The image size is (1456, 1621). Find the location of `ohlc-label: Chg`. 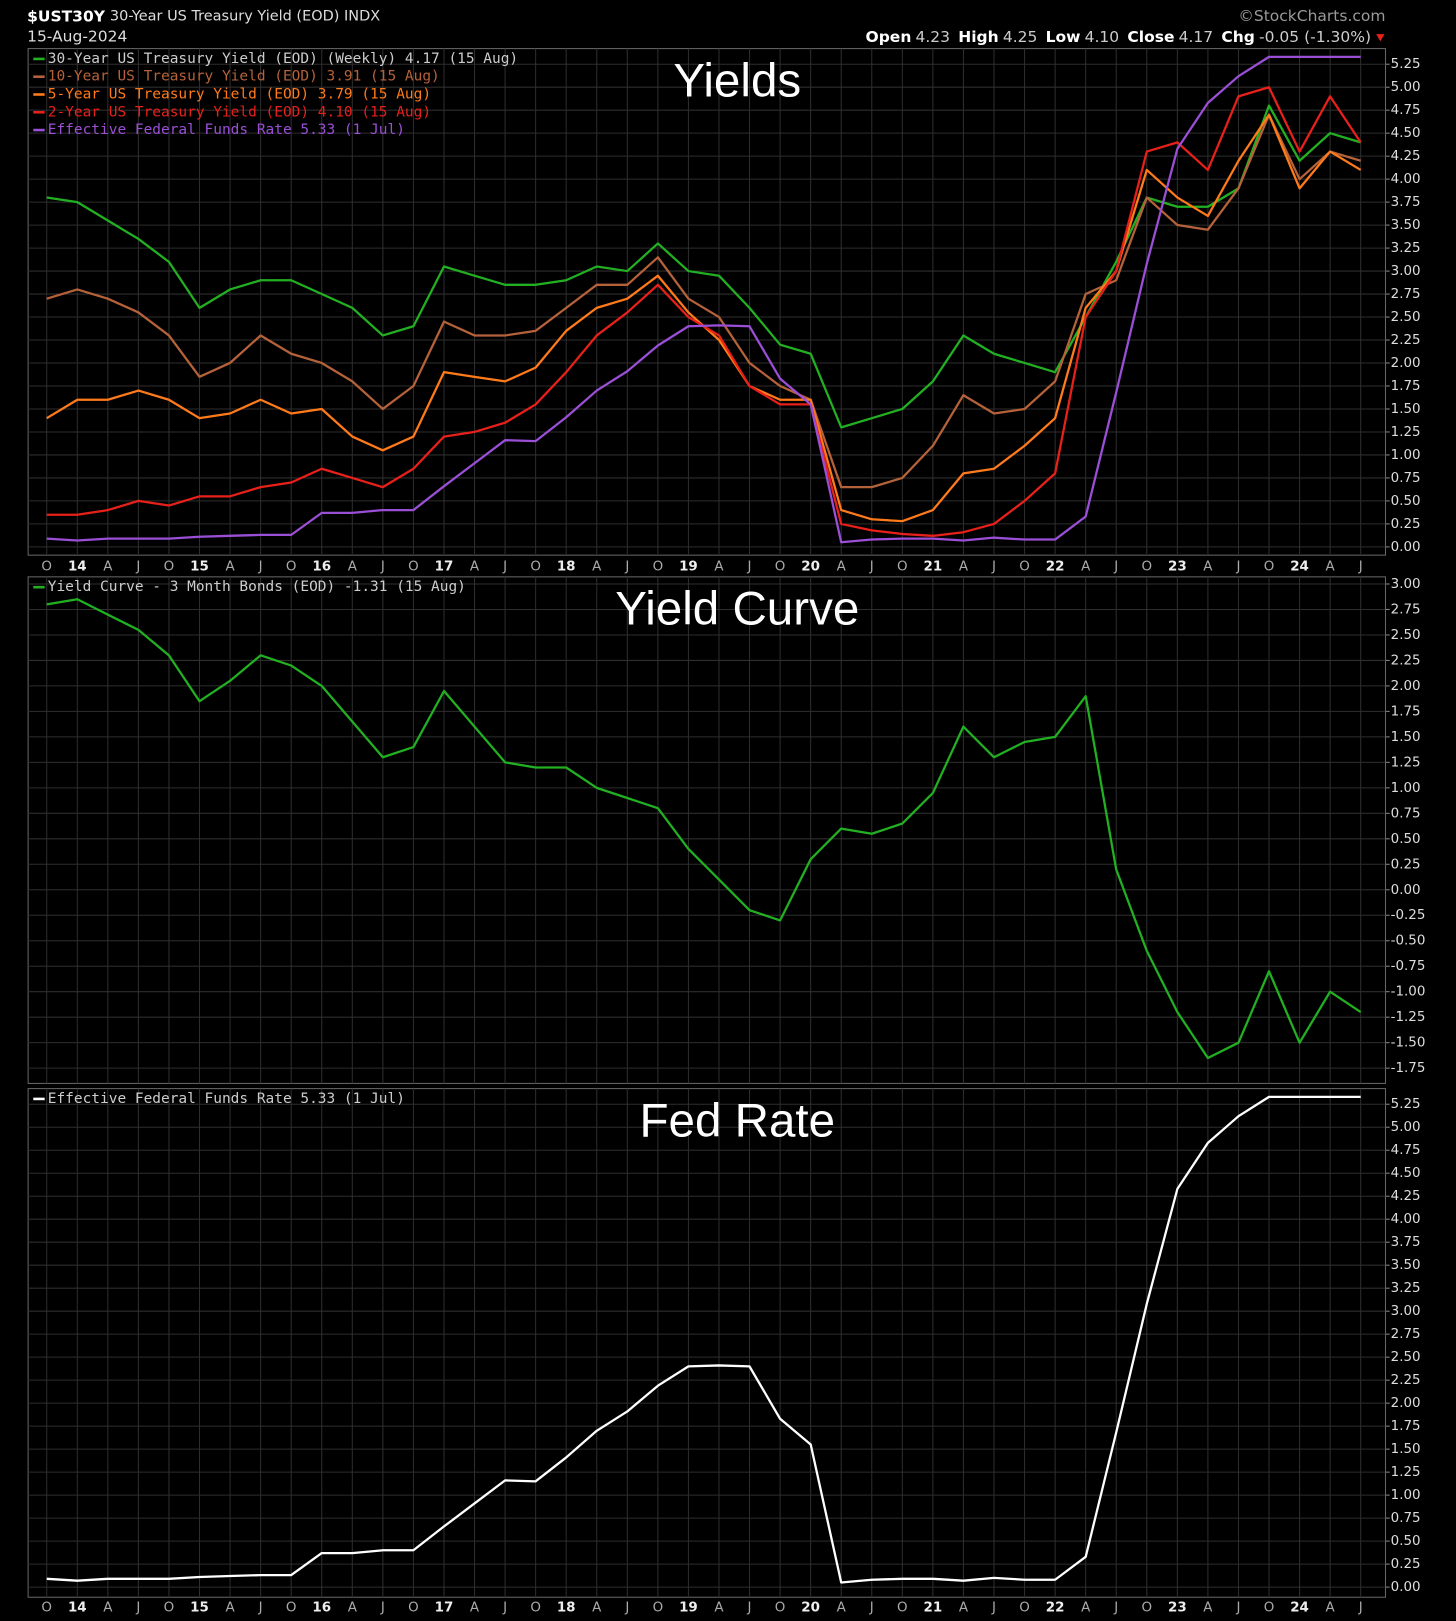

ohlc-label: Chg is located at coordinates (1238, 37).